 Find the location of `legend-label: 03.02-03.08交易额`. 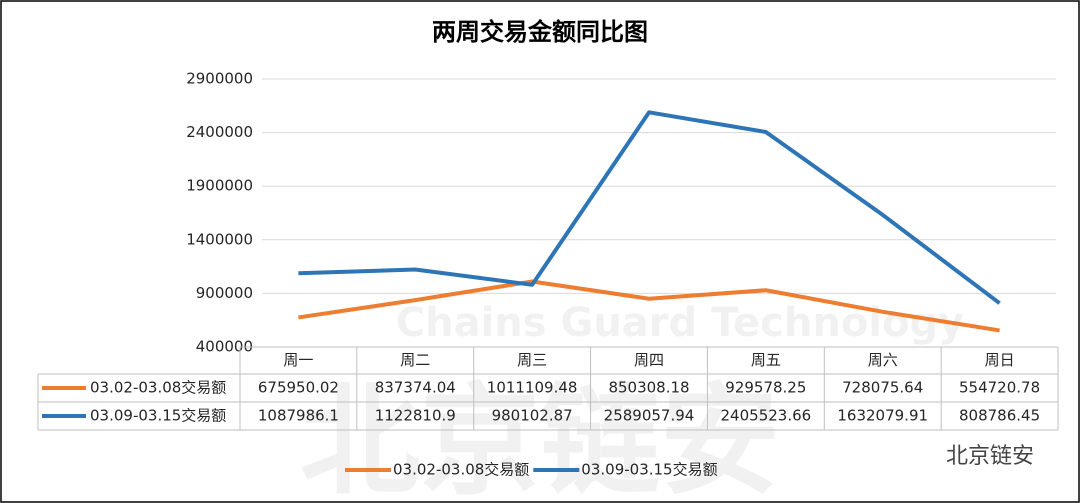

legend-label: 03.02-03.08交易额 is located at coordinates (461, 470).